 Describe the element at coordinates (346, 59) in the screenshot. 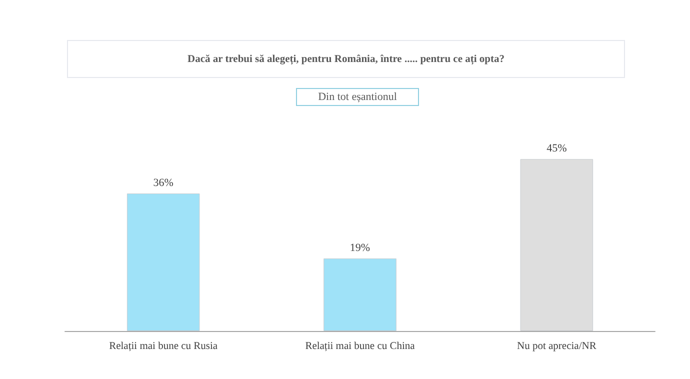

I see `chart-title: Dacă ar trebui să alegeți, pentru România, între ..... pentru ce ați opta?` at that location.